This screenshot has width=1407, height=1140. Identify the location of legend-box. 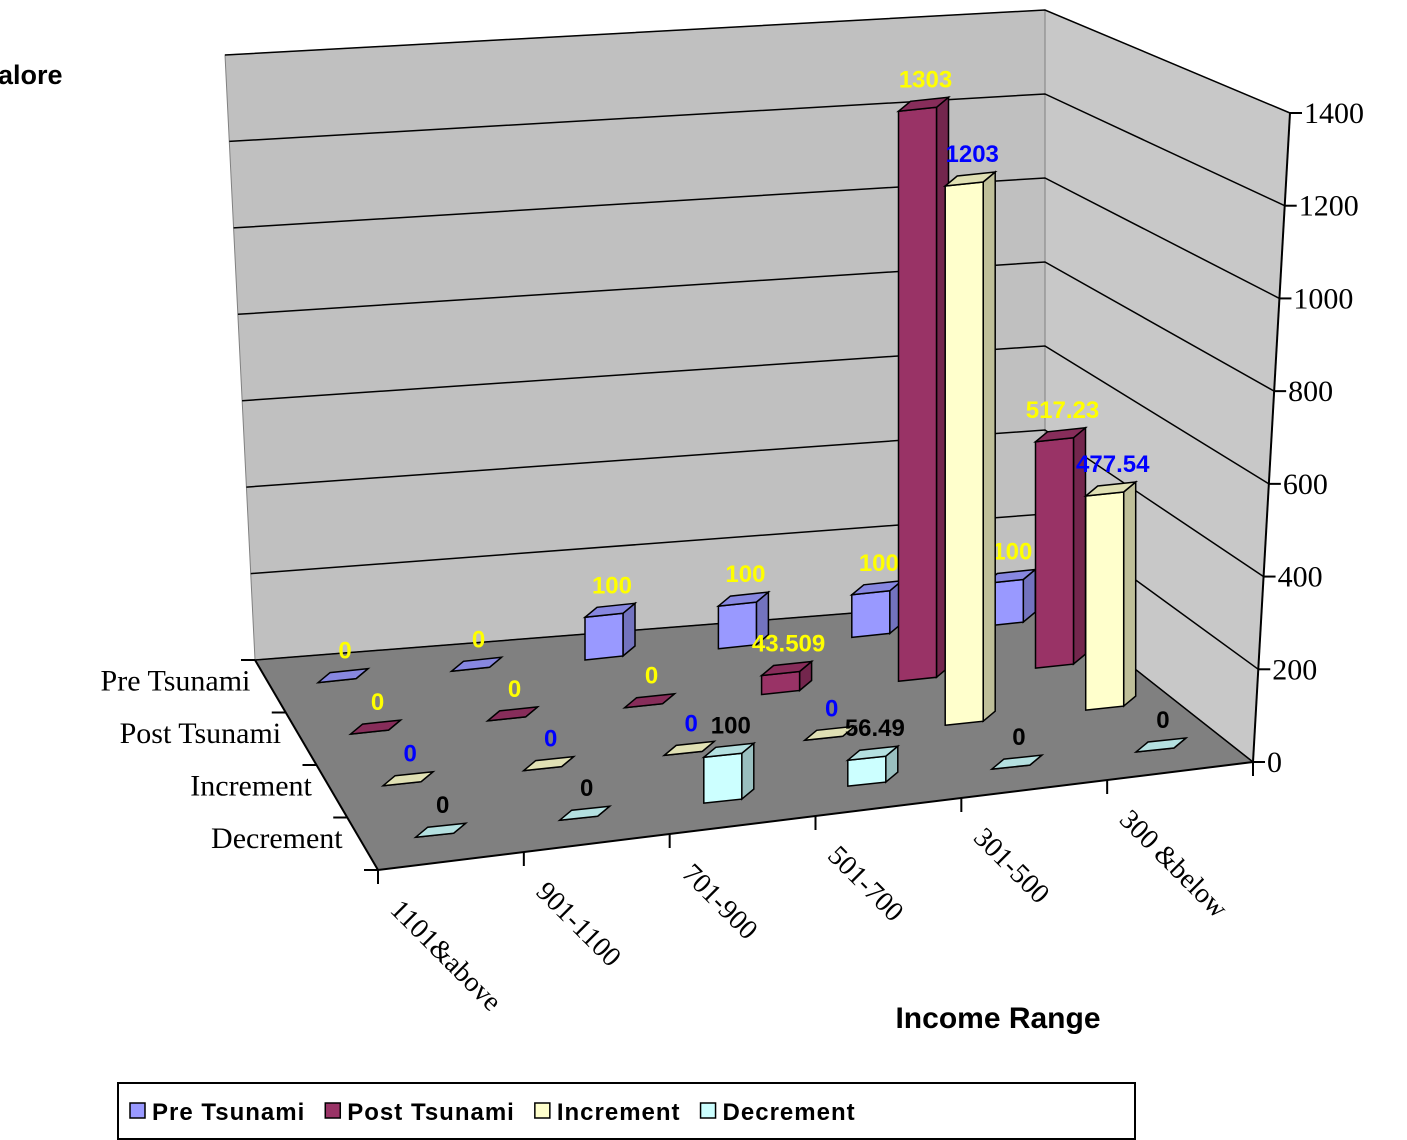
(626, 1111).